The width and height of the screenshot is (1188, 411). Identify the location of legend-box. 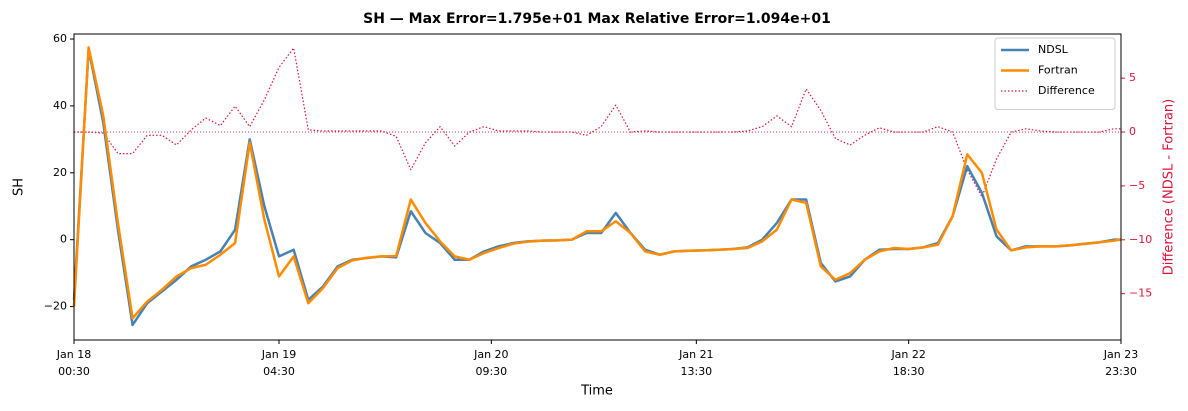
(1055, 73).